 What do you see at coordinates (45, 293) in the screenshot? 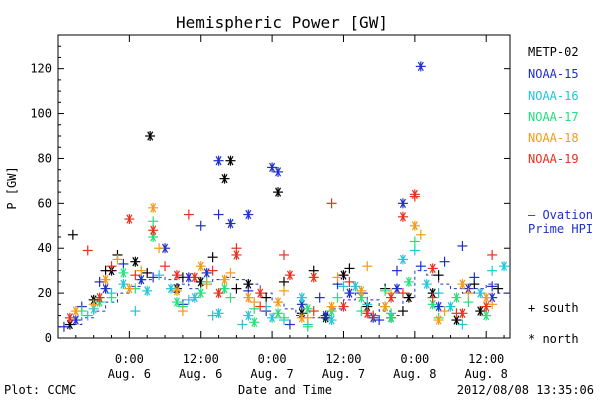
I see `y-tick-label: 20` at bounding box center [45, 293].